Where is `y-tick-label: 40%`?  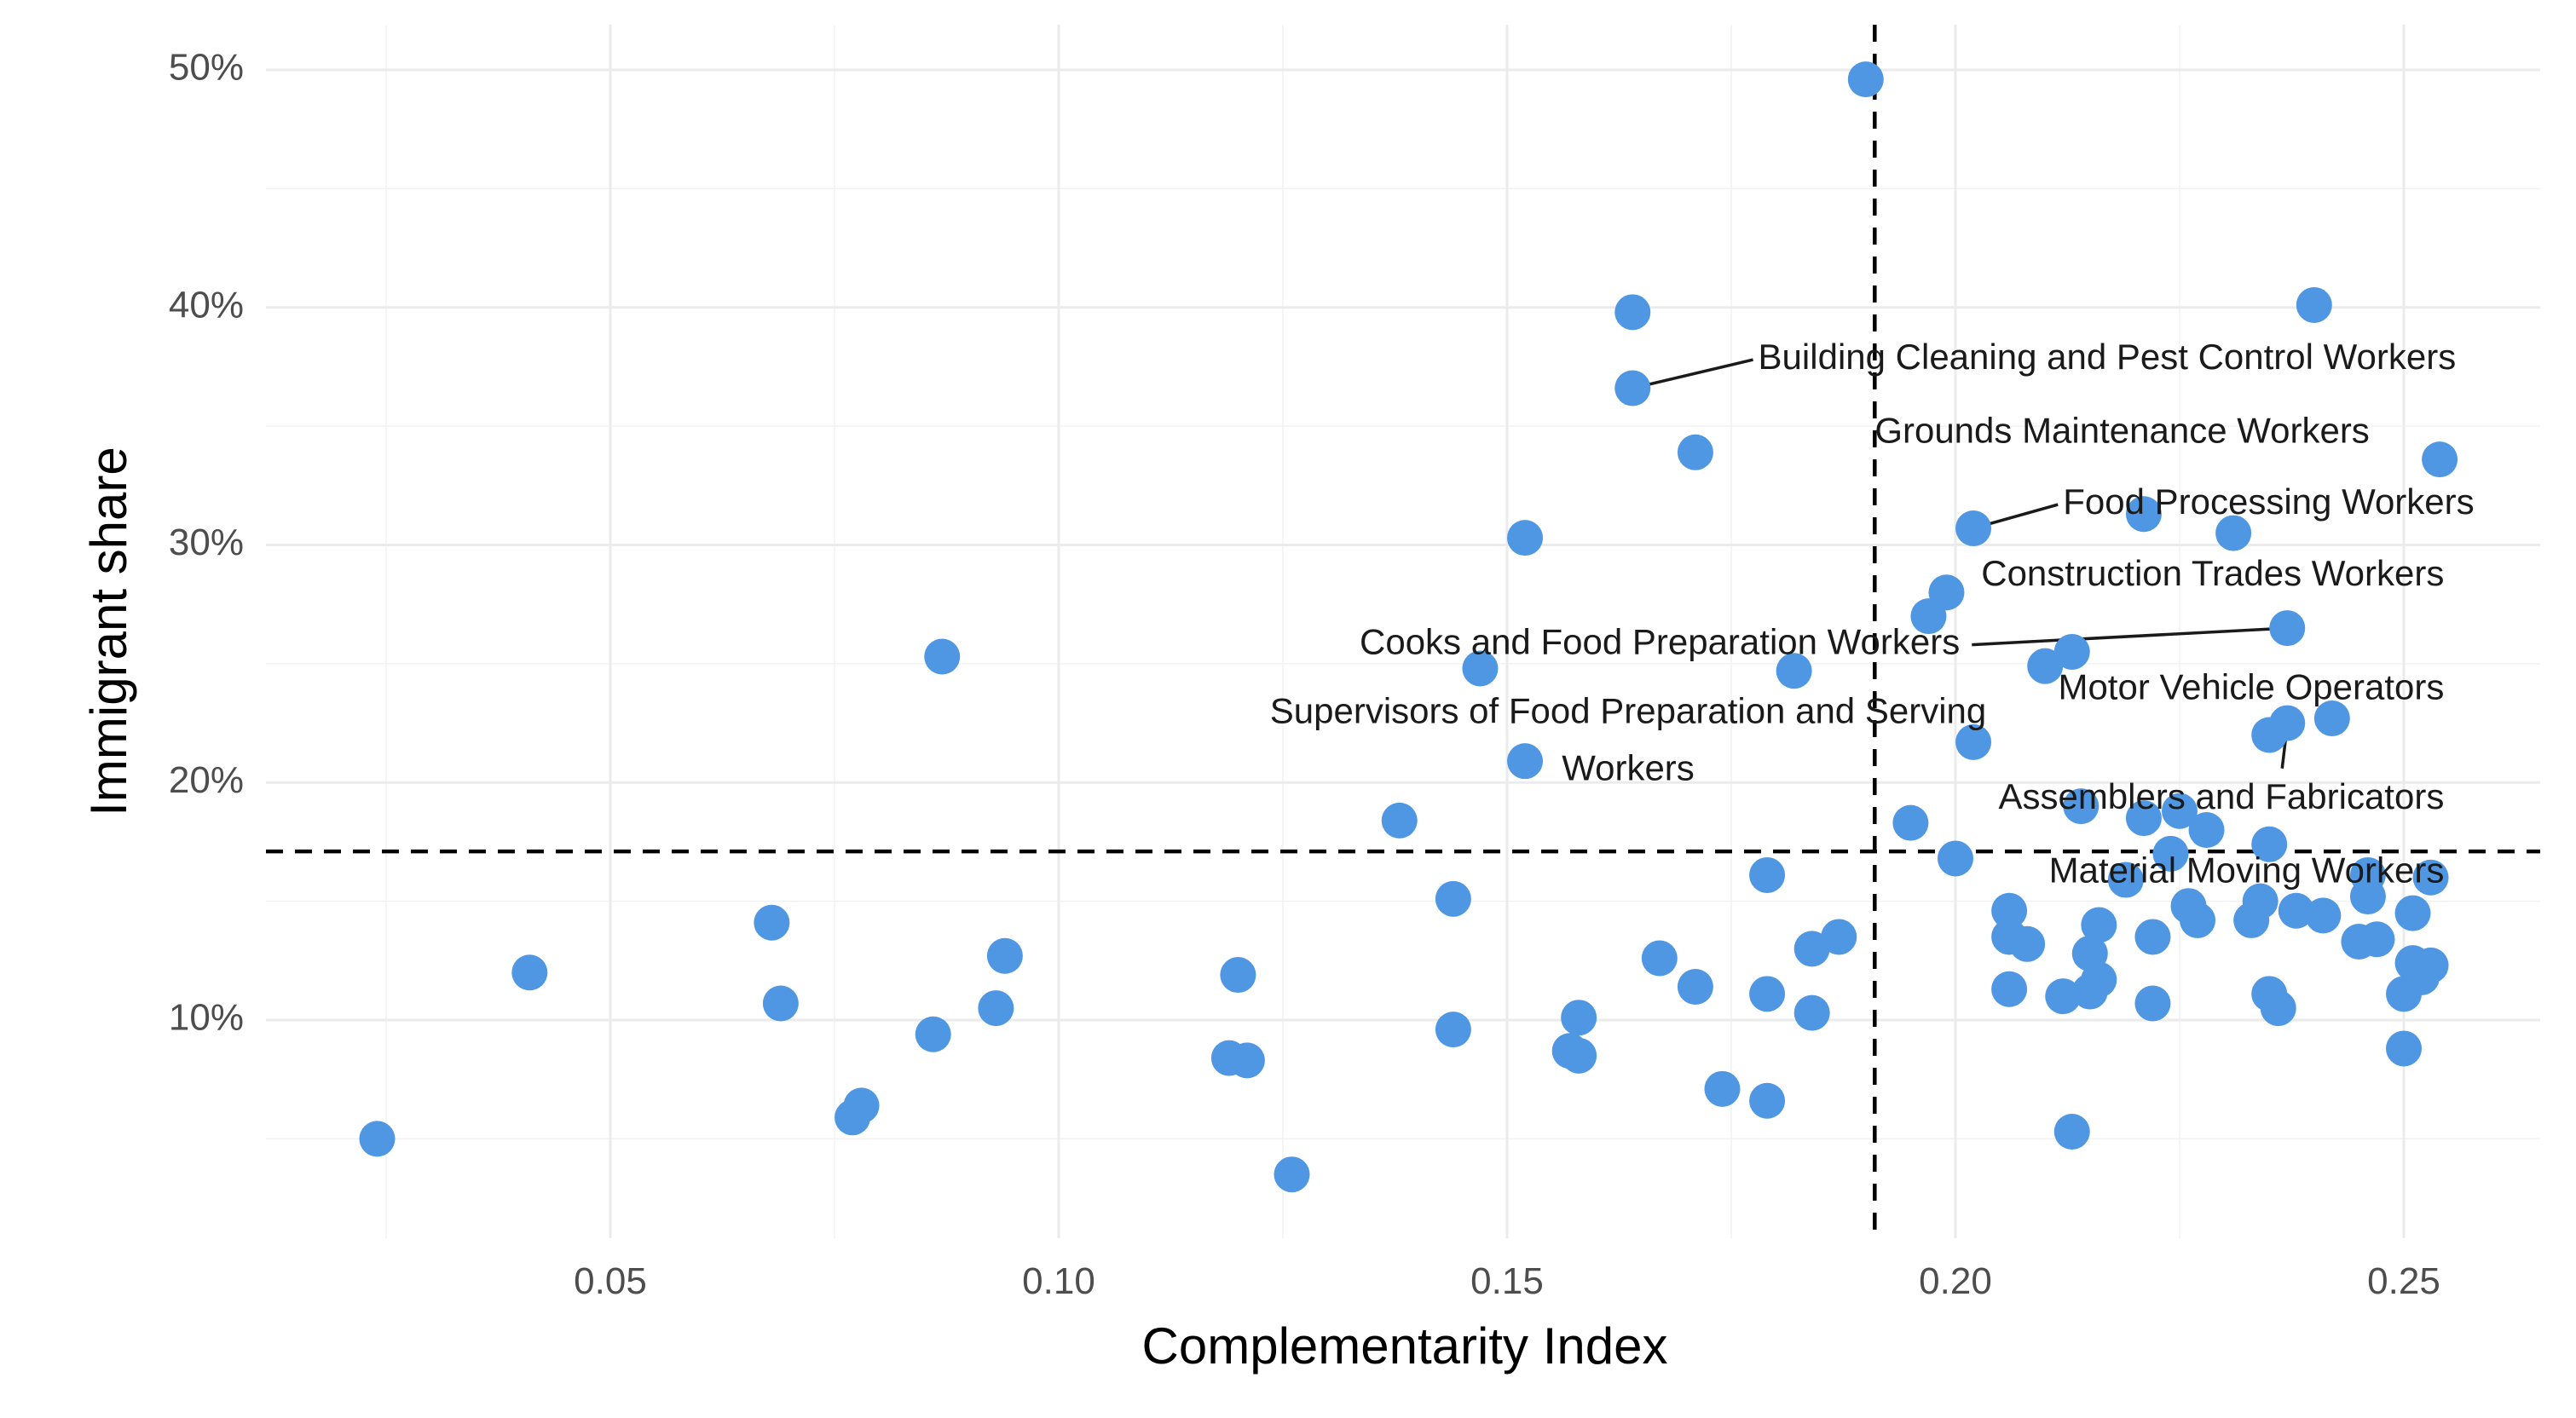
y-tick-label: 40% is located at coordinates (206, 305).